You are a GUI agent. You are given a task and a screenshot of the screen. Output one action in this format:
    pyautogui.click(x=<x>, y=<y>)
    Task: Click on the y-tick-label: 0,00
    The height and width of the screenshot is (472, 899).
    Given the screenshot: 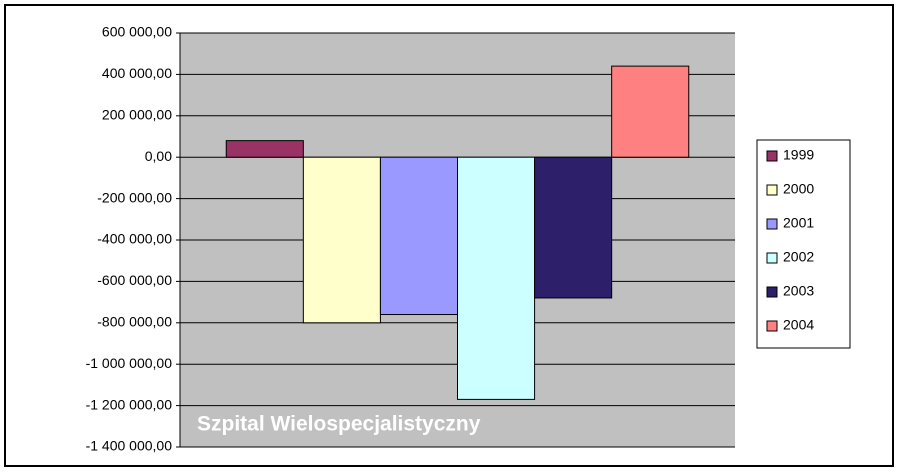 What is the action you would take?
    pyautogui.click(x=158, y=156)
    